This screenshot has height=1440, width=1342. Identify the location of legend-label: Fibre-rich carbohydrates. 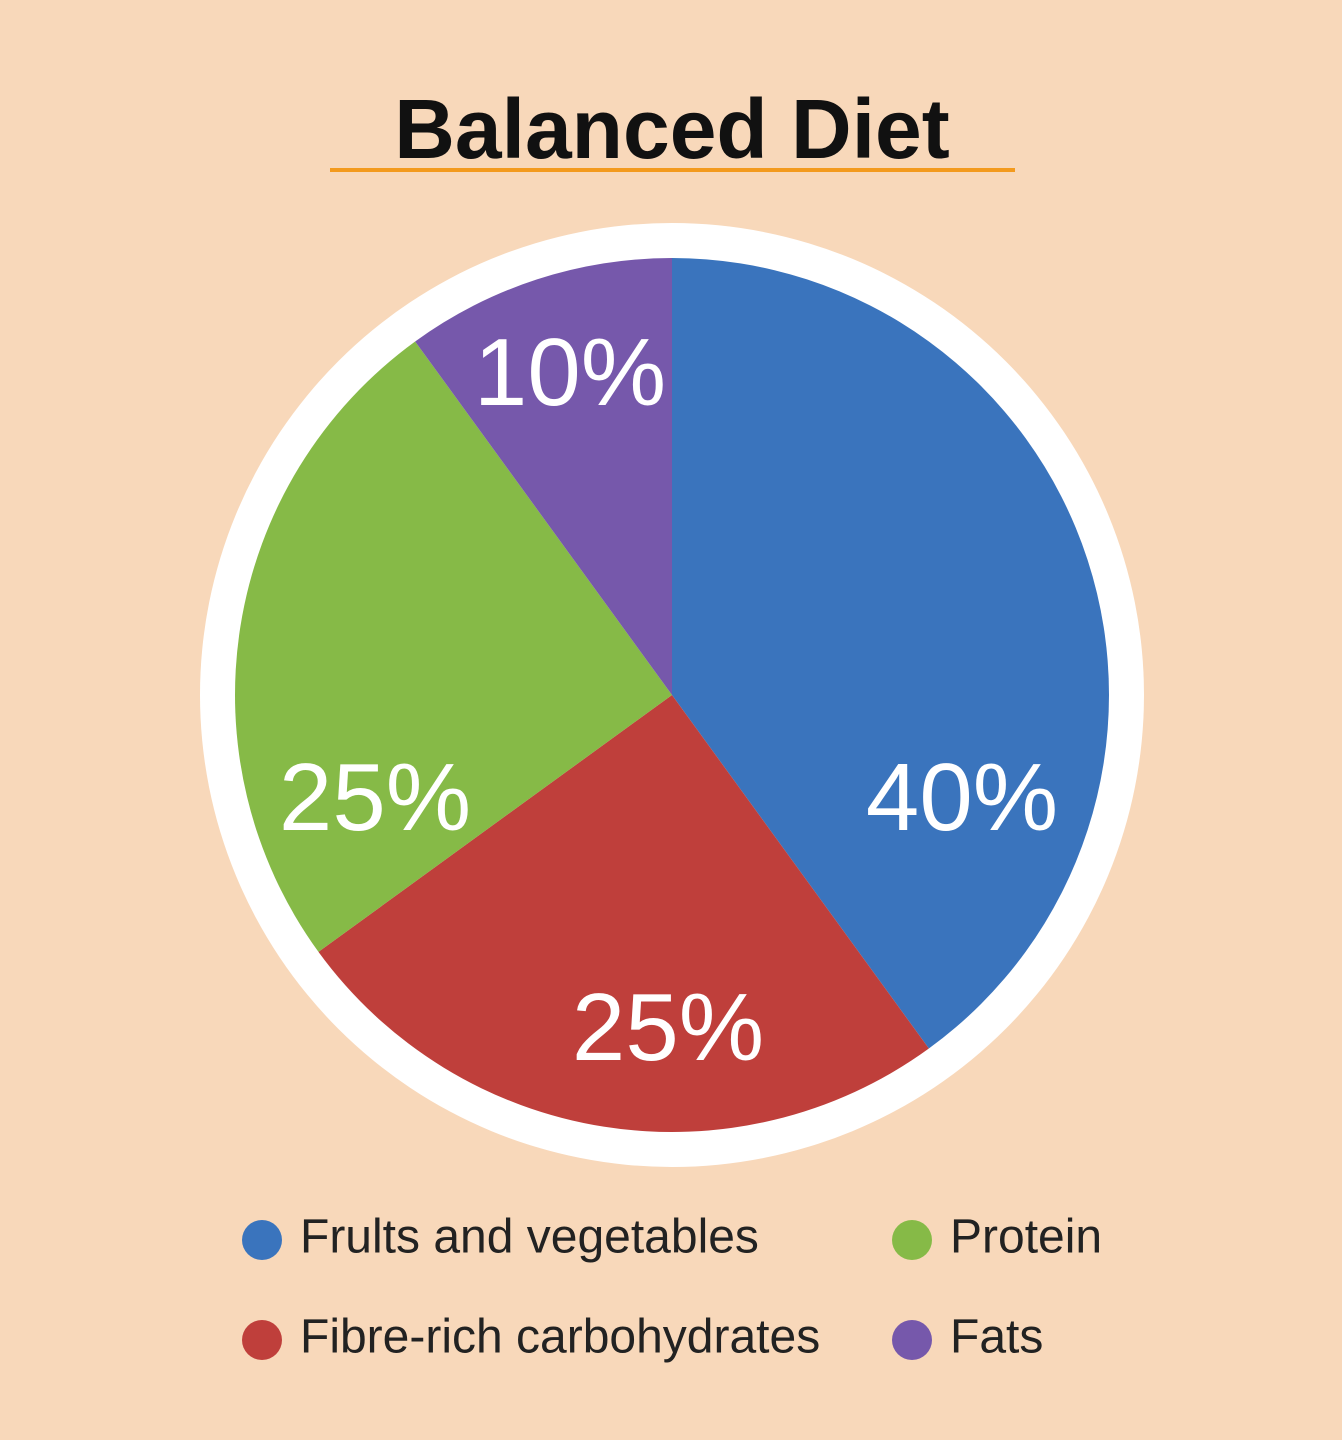
(560, 1337).